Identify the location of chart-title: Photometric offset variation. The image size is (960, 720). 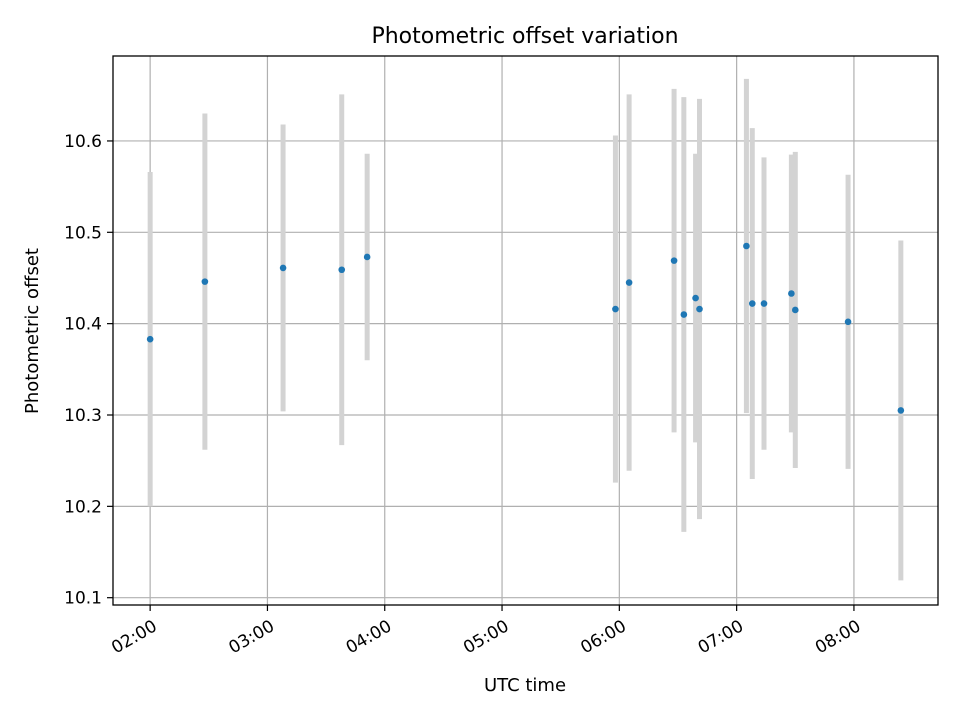
(524, 36).